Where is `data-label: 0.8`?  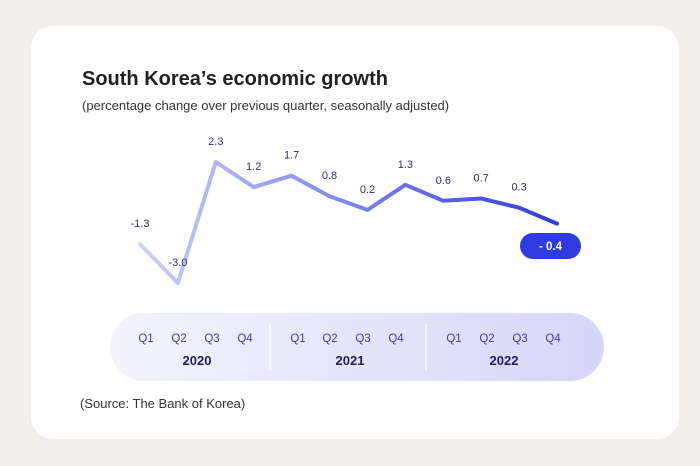
data-label: 0.8 is located at coordinates (329, 176).